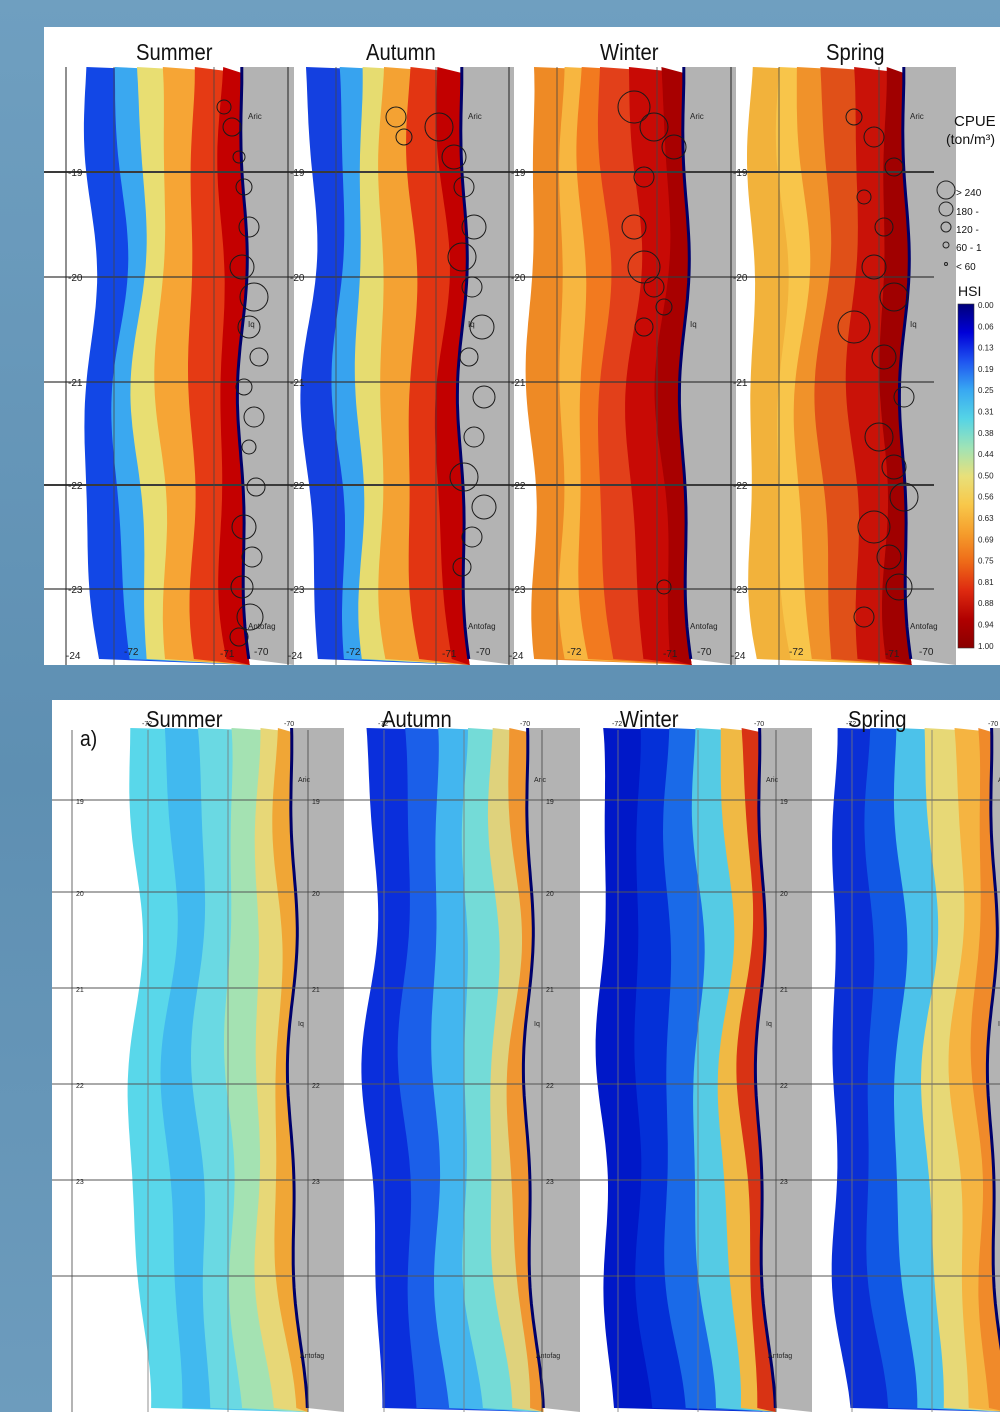  What do you see at coordinates (905, 363) in the screenshot?
I see `coastline-top-spring` at bounding box center [905, 363].